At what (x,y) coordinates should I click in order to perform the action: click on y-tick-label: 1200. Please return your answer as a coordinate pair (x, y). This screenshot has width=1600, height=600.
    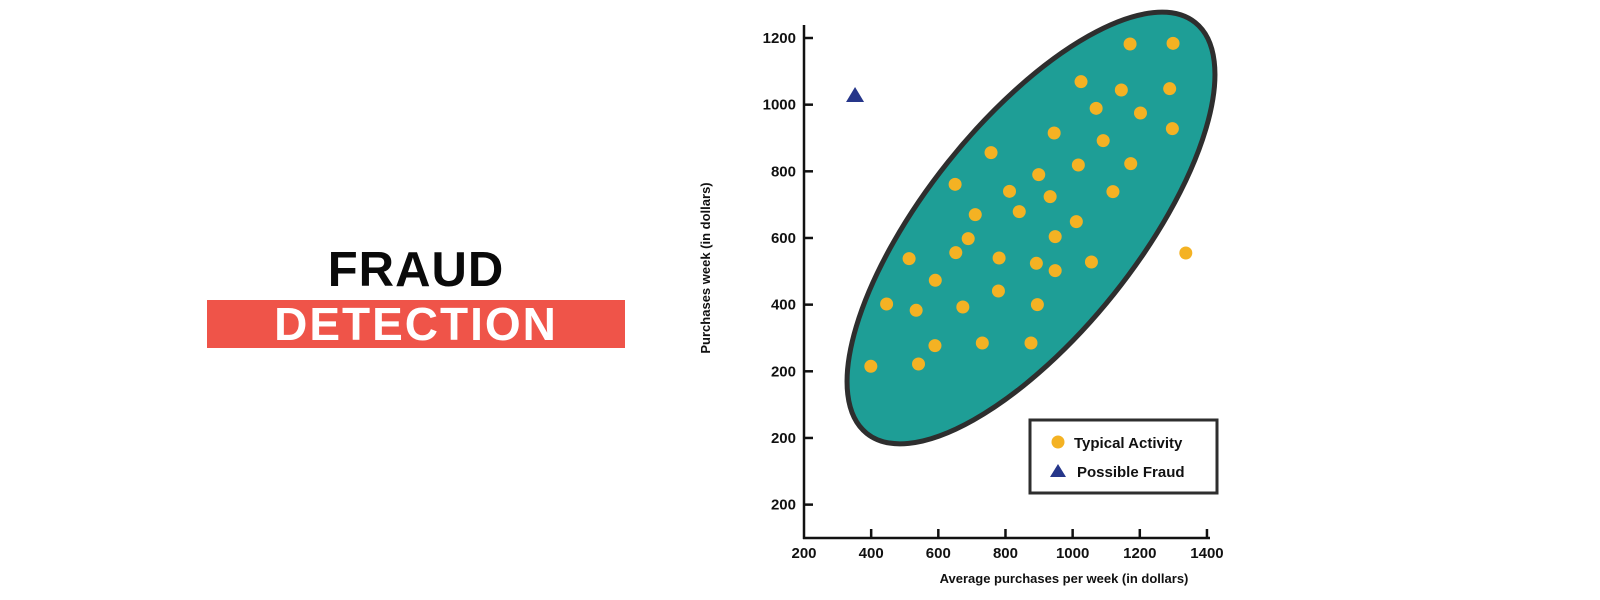
    Looking at the image, I should click on (779, 38).